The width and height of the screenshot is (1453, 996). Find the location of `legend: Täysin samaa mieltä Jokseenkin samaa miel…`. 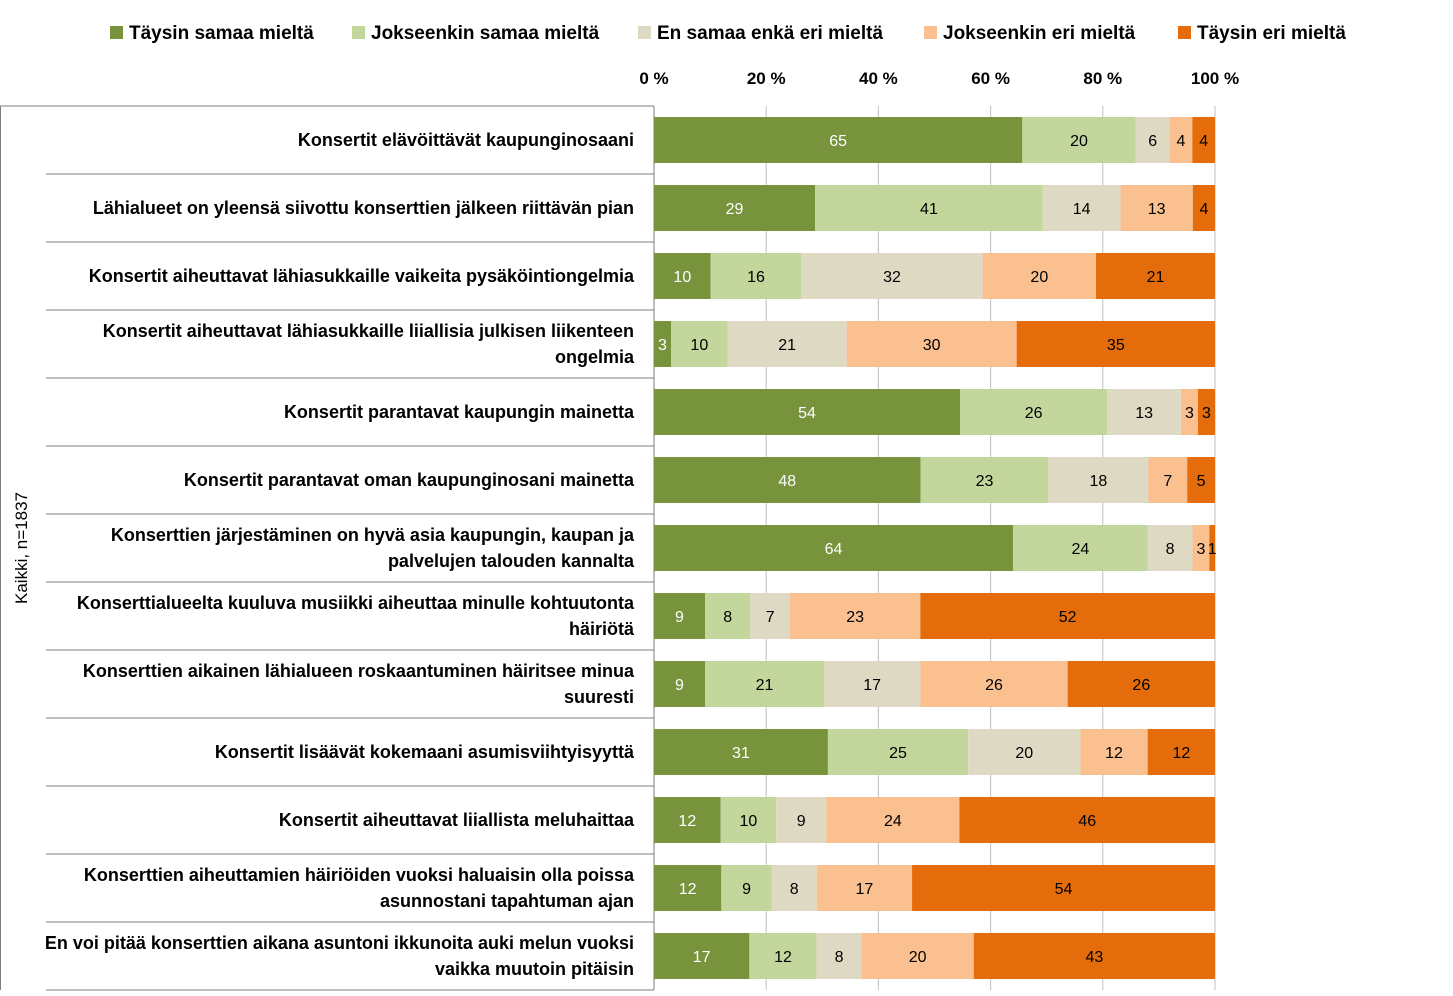

legend: Täysin samaa mieltä Jokseenkin samaa miel… is located at coordinates (728, 33).